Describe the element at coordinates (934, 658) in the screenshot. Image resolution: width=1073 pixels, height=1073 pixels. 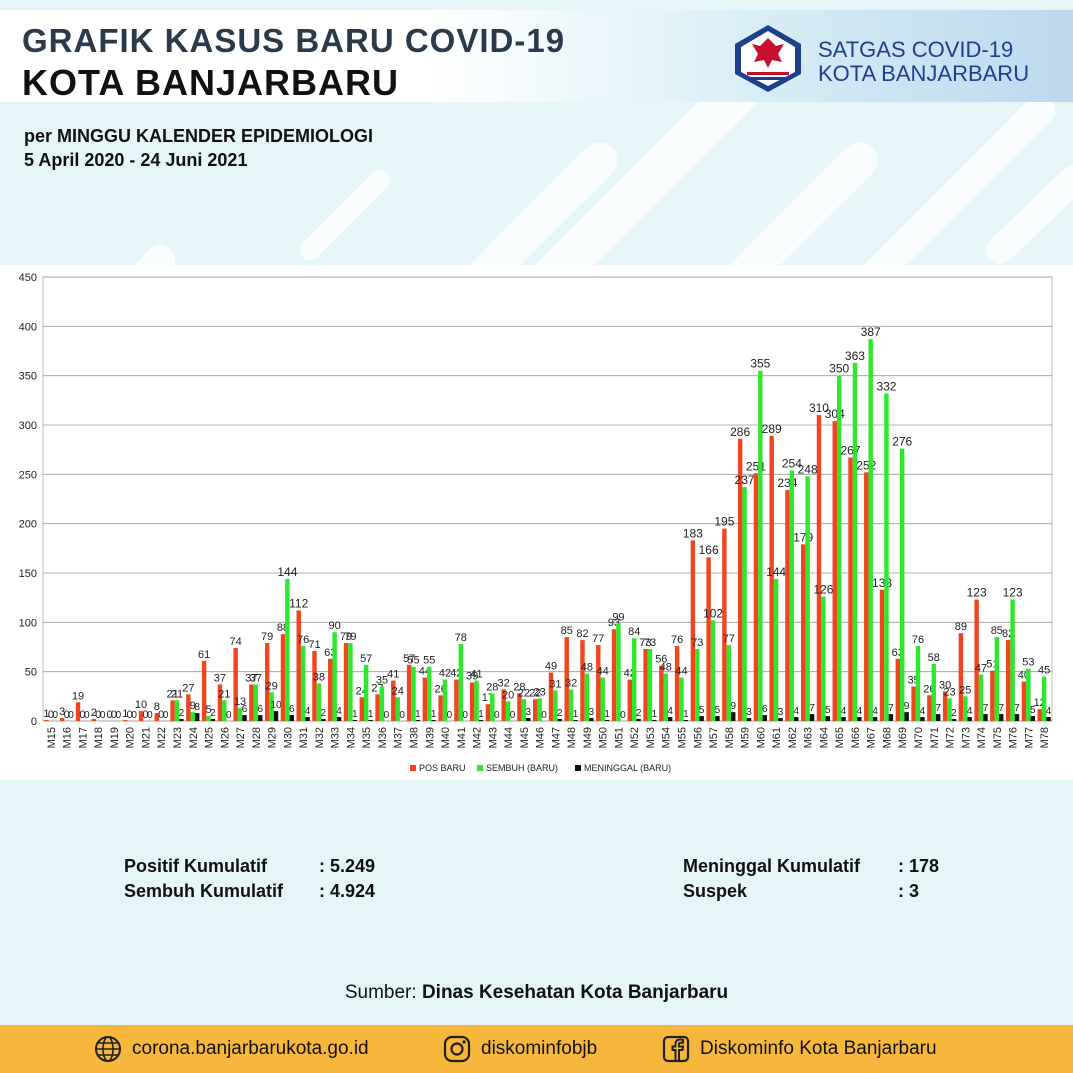
I see `data-label-sembuh-M71: 58` at that location.